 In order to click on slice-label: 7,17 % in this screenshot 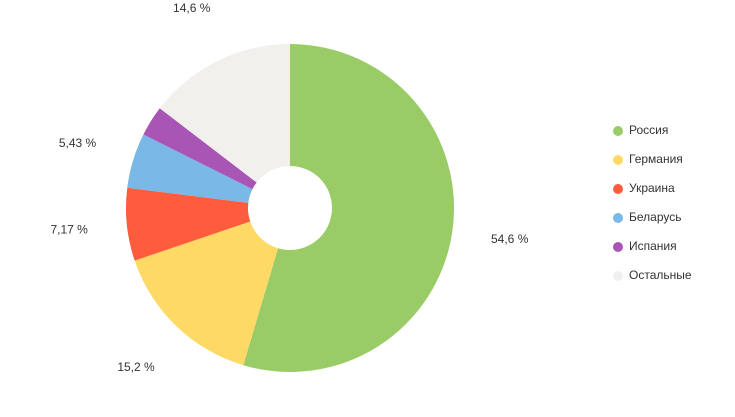, I will do `click(69, 230)`.